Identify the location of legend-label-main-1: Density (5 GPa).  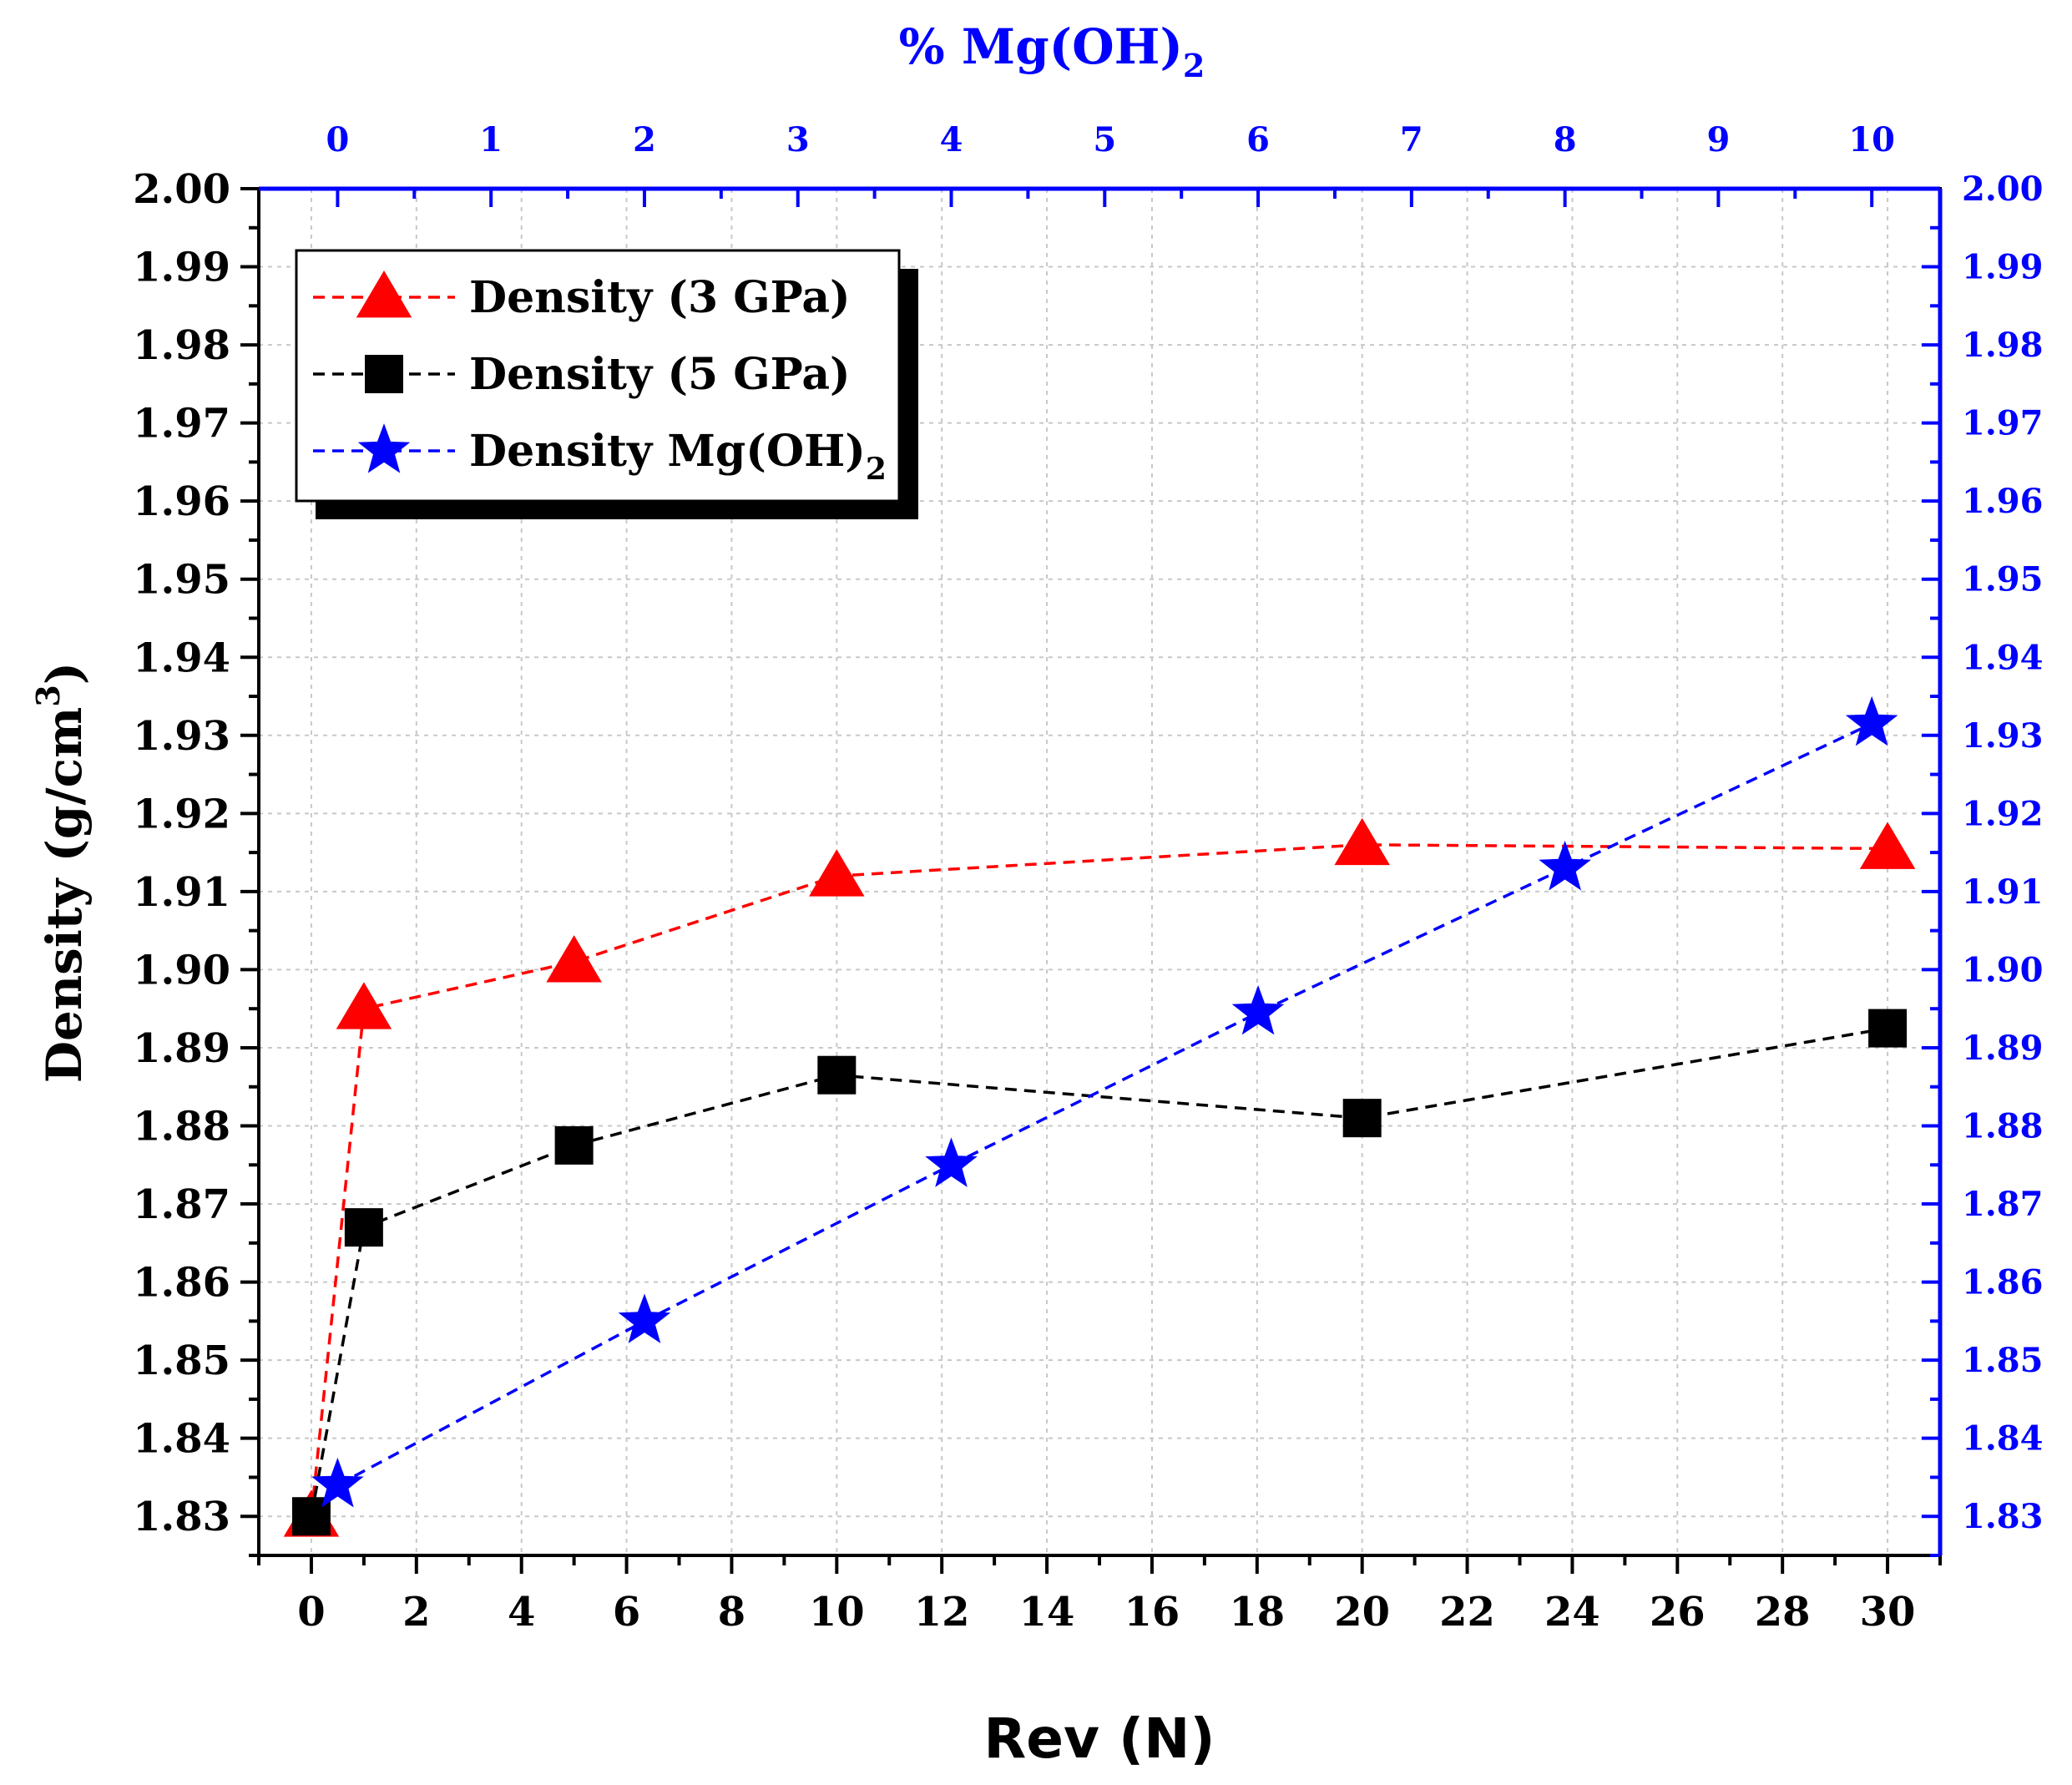
(660, 374).